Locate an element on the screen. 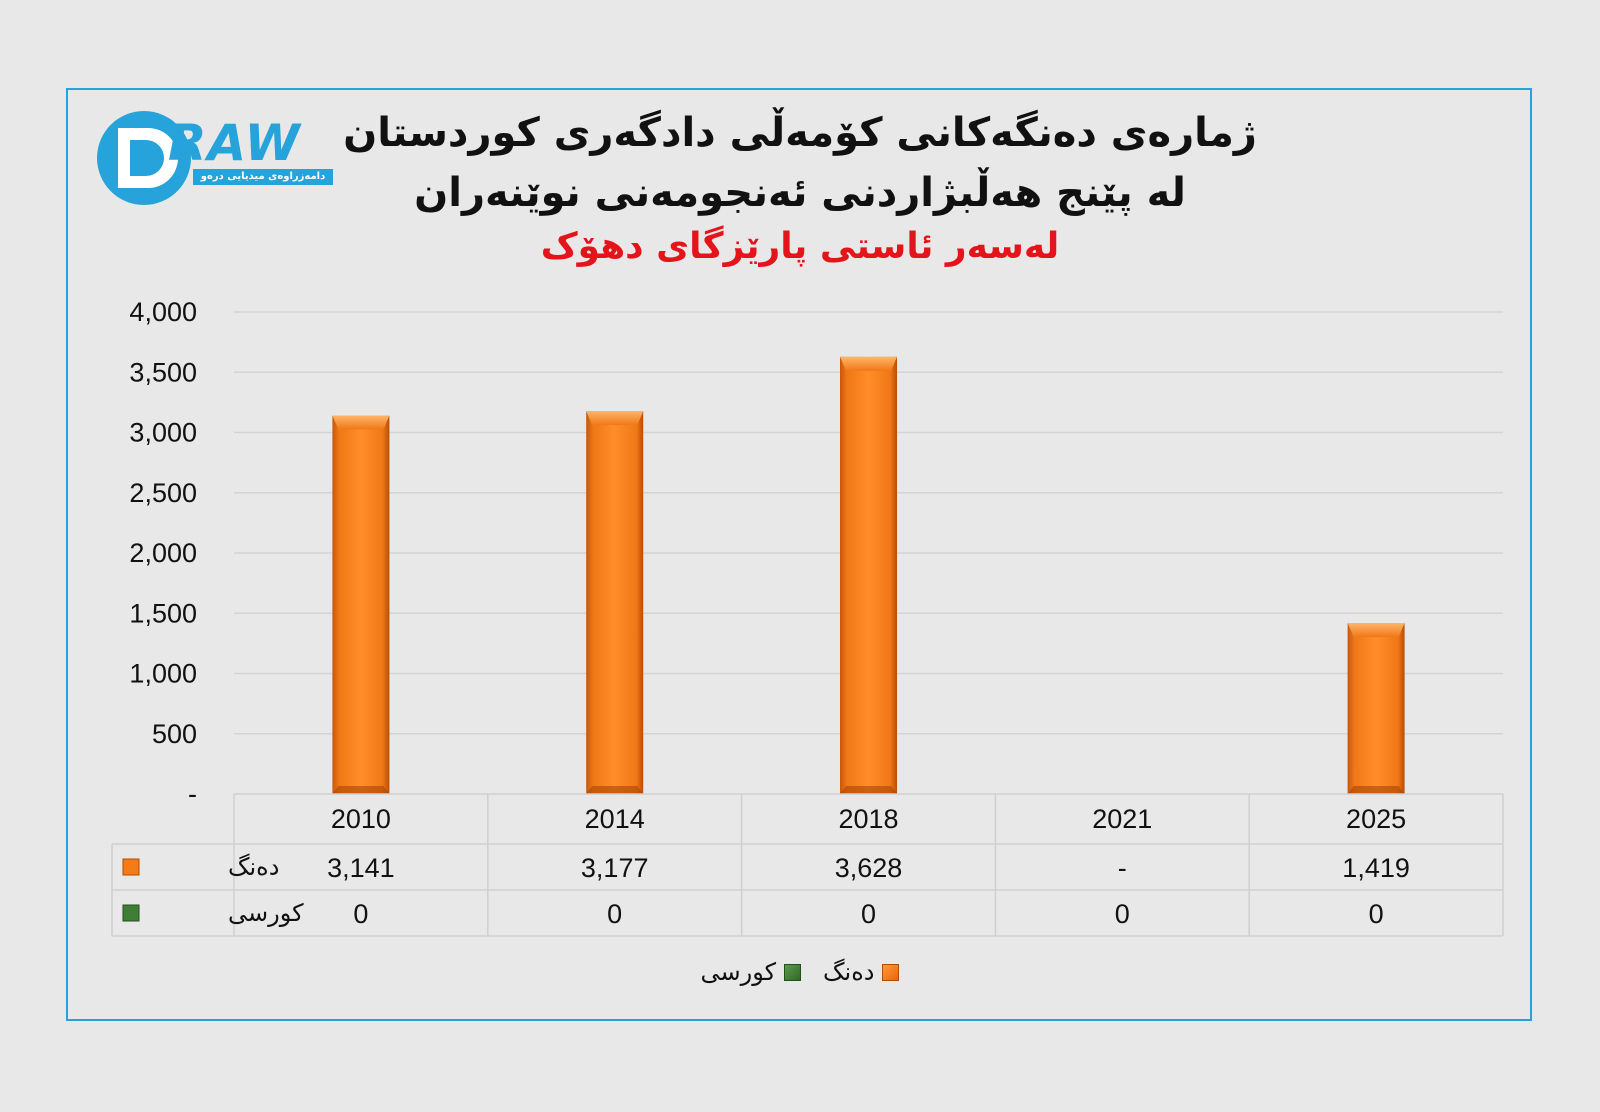  legend-label-votes: دەنگ is located at coordinates (849, 972).